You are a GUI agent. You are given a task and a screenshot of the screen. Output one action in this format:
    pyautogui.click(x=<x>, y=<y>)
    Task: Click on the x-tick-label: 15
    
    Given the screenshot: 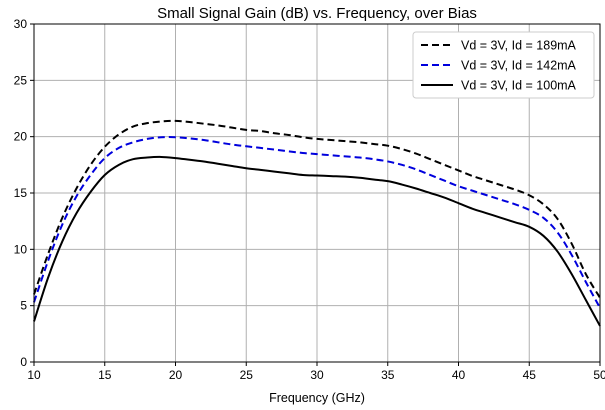 What is the action you would take?
    pyautogui.click(x=105, y=375)
    